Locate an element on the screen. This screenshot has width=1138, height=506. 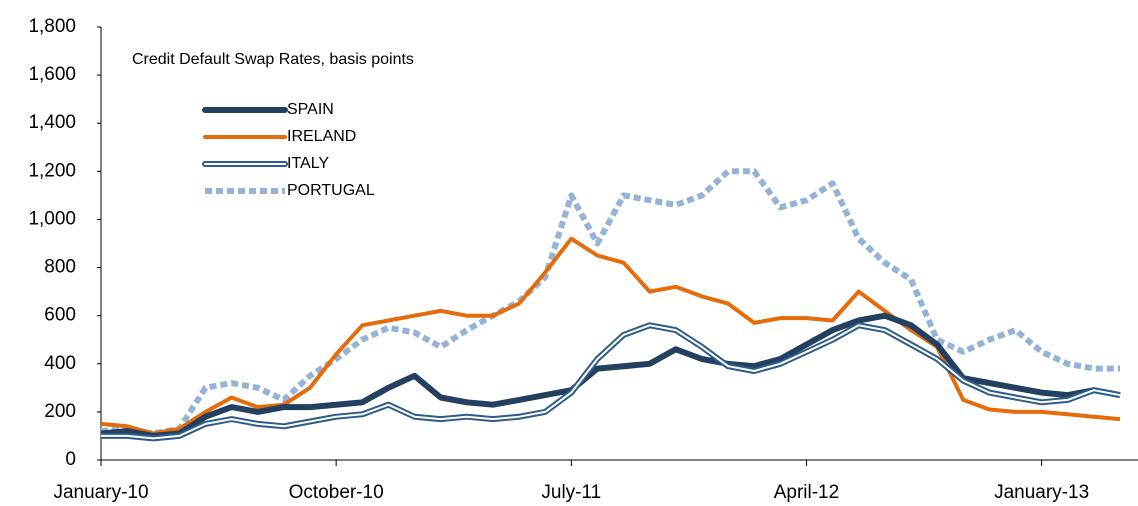
x-tick-label: July-11 is located at coordinates (571, 492).